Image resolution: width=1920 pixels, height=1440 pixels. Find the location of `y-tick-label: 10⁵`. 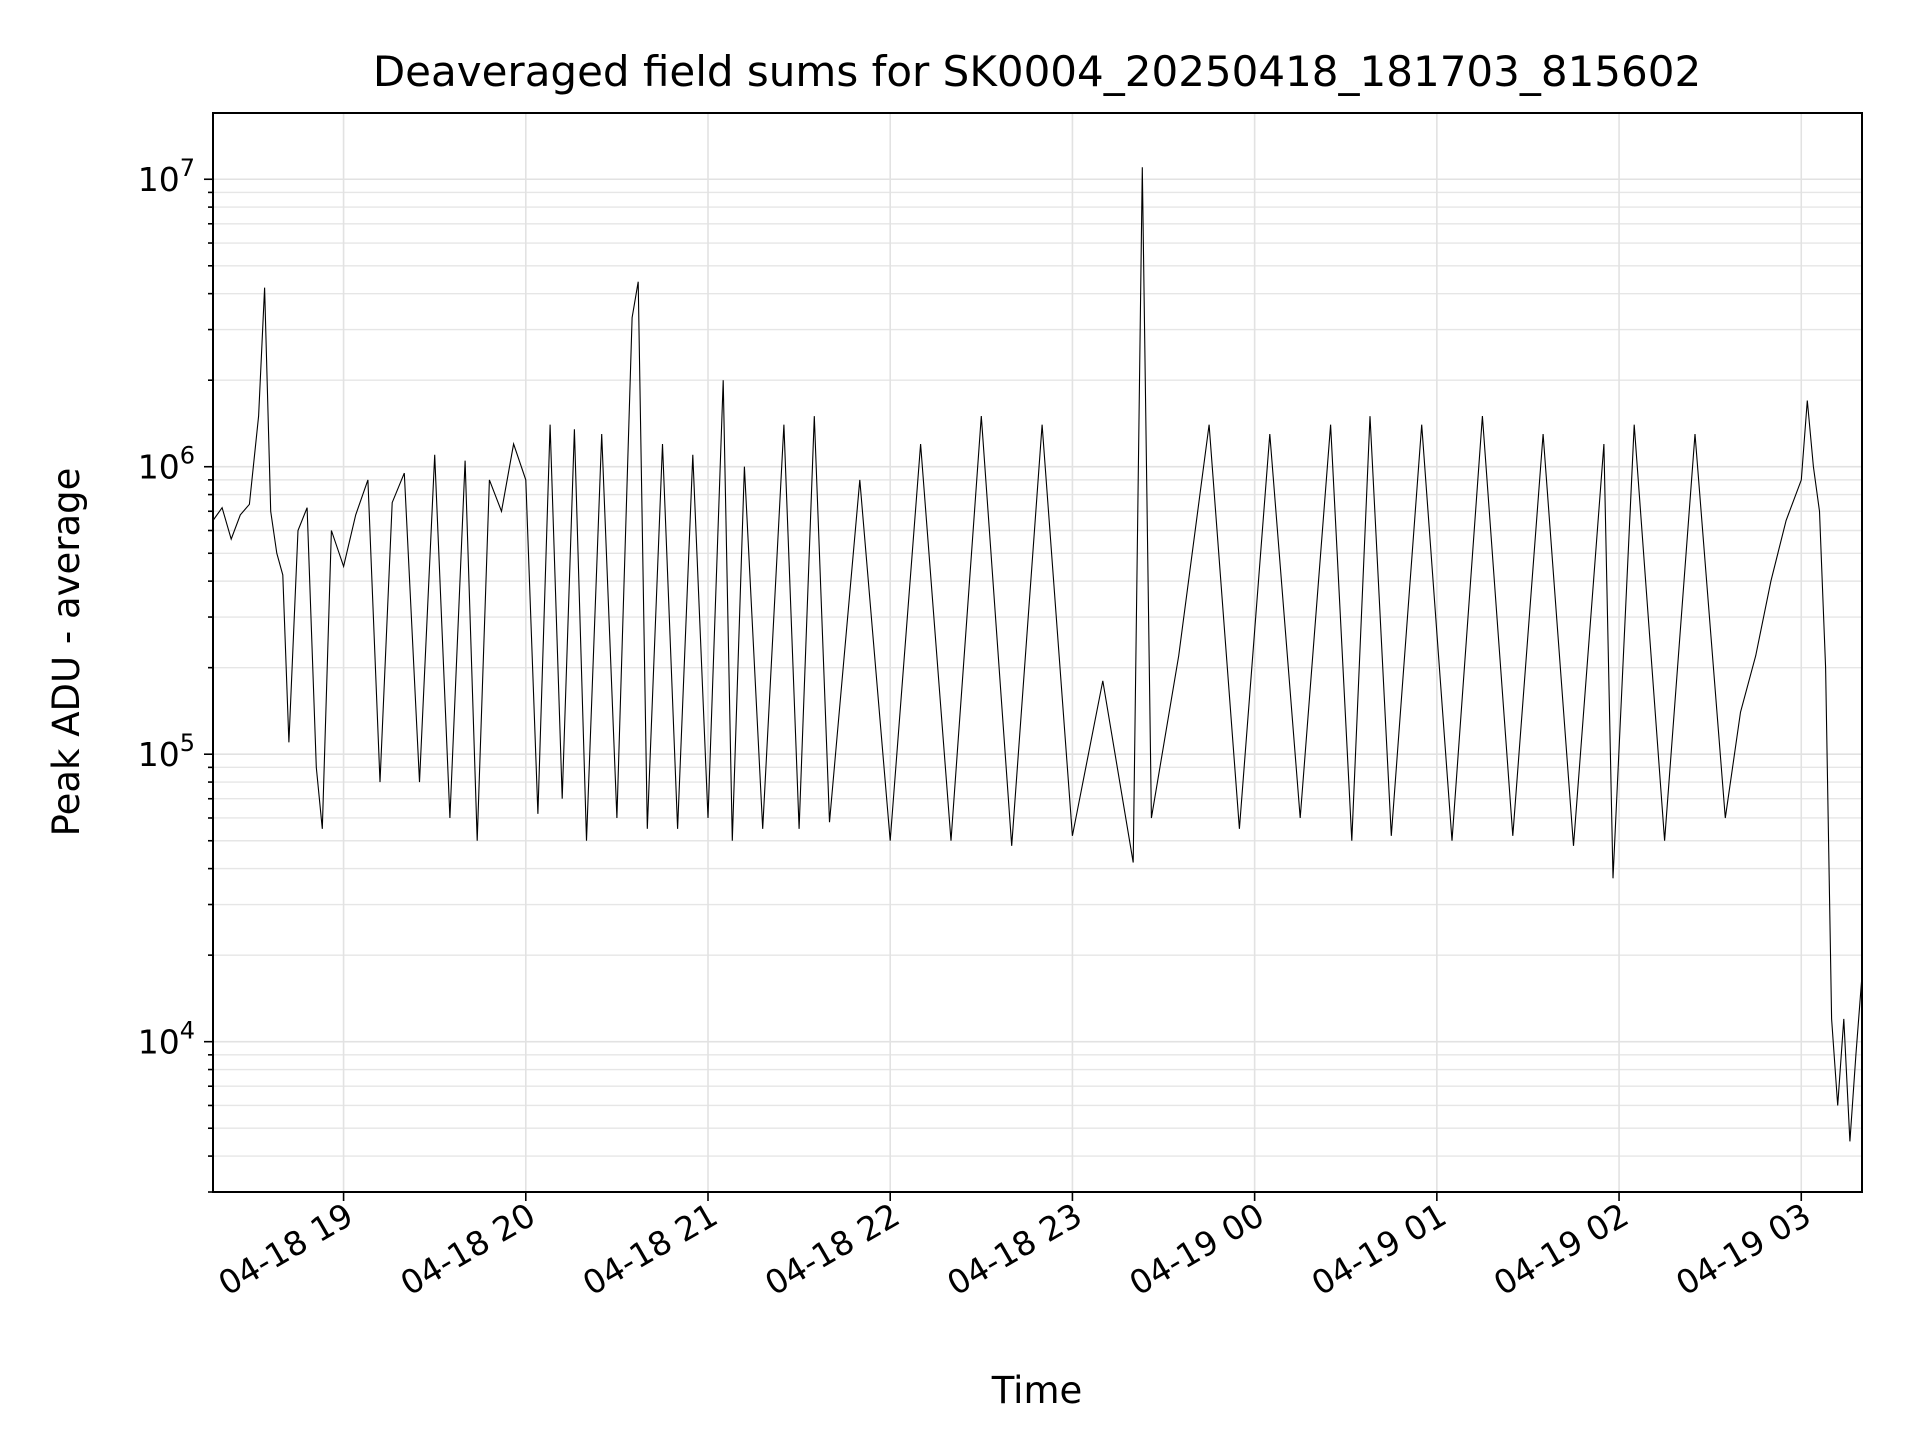

y-tick-label: 10⁵ is located at coordinates (166, 751).